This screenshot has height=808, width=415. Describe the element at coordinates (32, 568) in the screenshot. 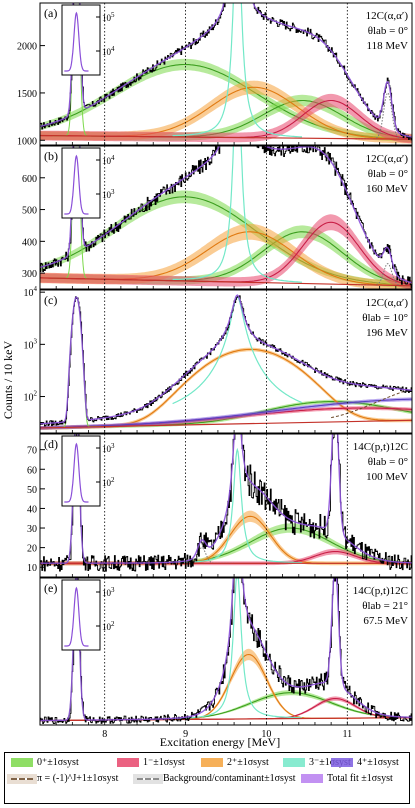

I see `y-tick-label: 10` at that location.